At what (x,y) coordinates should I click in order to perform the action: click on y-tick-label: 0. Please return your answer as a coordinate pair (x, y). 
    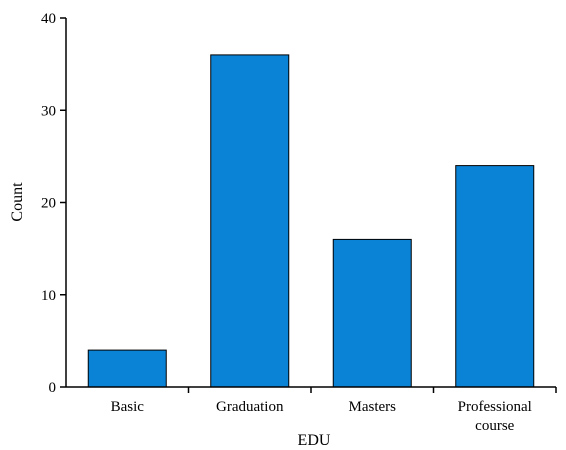
    Looking at the image, I should click on (53, 388).